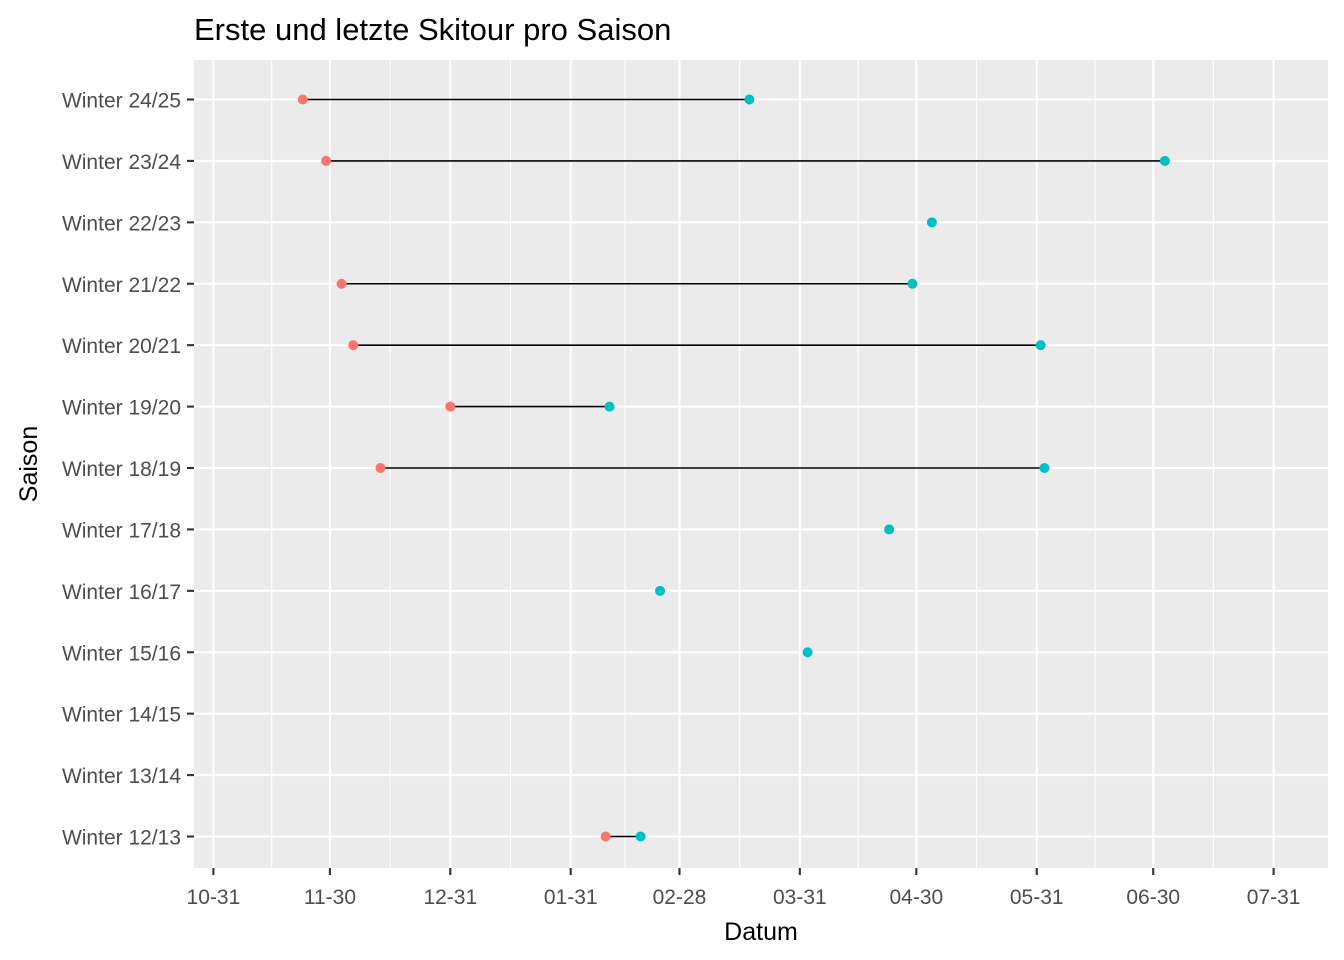 The height and width of the screenshot is (960, 1344). I want to click on x-tick-label: 11-30, so click(330, 897).